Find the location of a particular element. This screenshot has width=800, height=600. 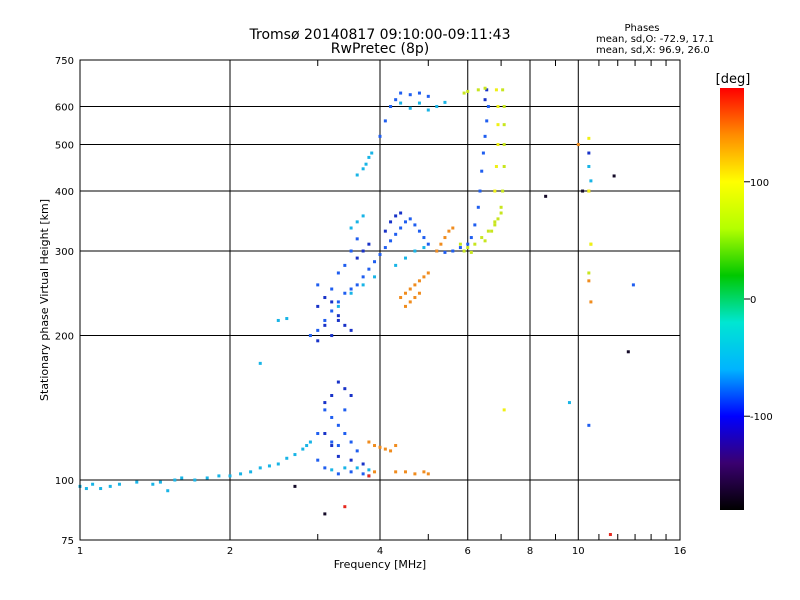

phases-o-stats: mean, sd,O: -72.9, 17.1 is located at coordinates (655, 39).